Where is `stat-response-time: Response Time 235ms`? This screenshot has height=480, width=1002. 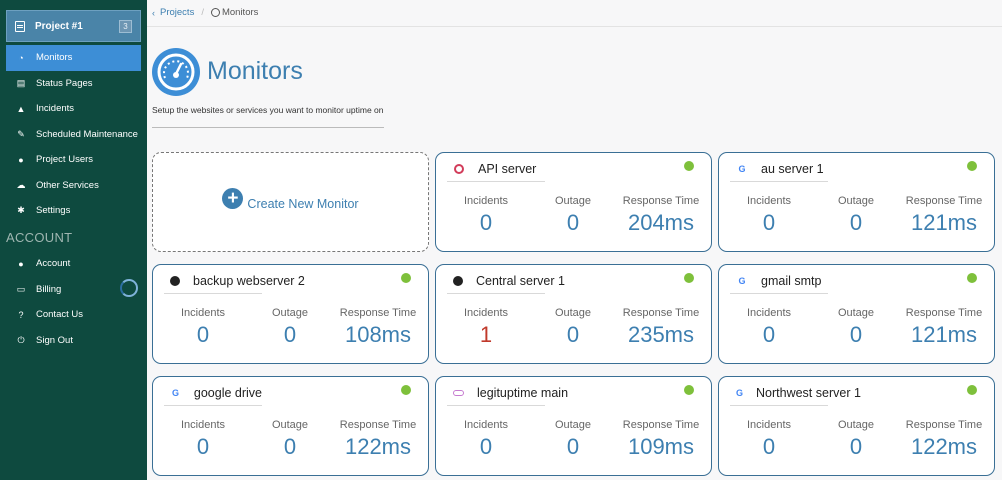
stat-response-time: Response Time 235ms is located at coordinates (661, 327).